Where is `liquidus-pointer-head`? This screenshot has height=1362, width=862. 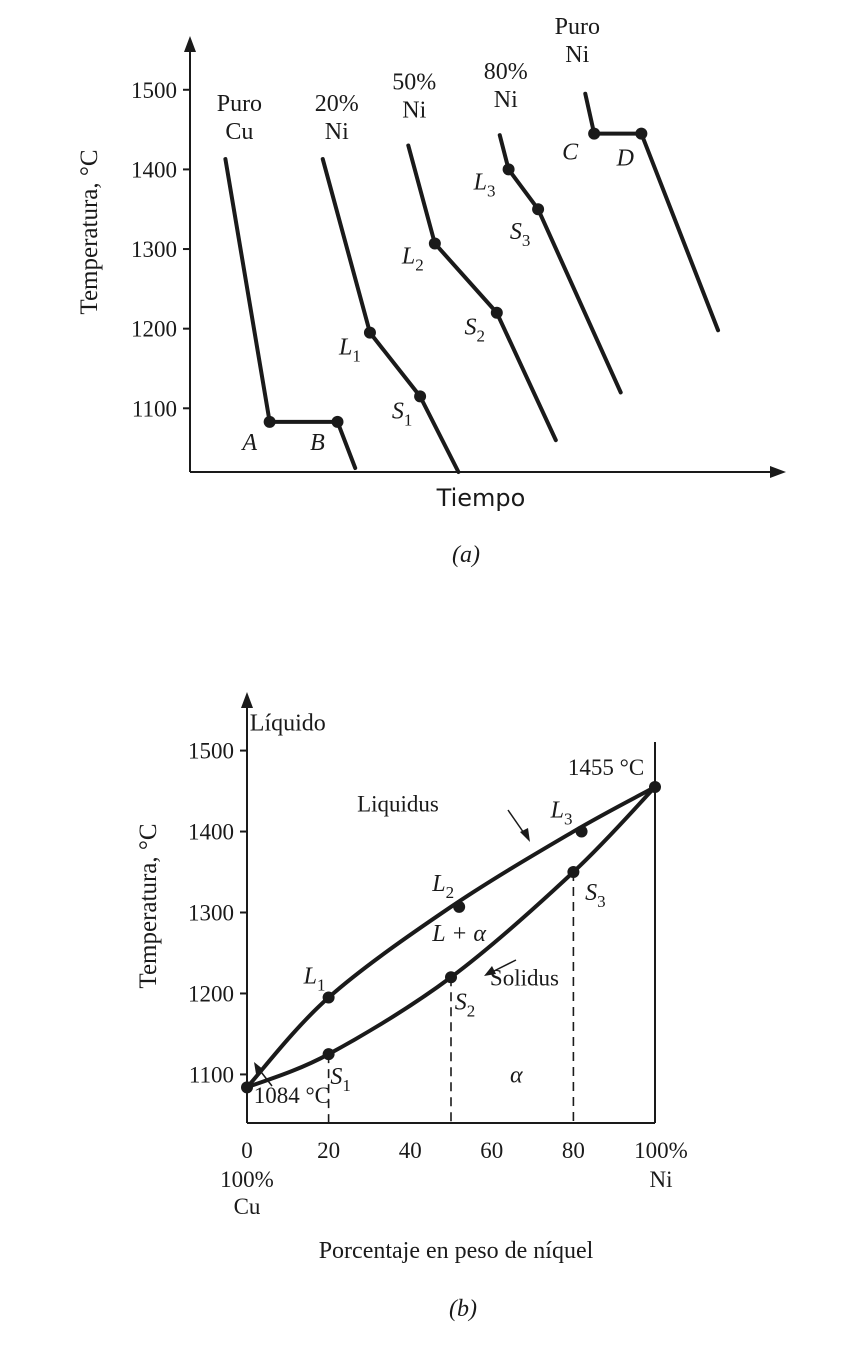
liquidus-pointer-head is located at coordinates (525, 835).